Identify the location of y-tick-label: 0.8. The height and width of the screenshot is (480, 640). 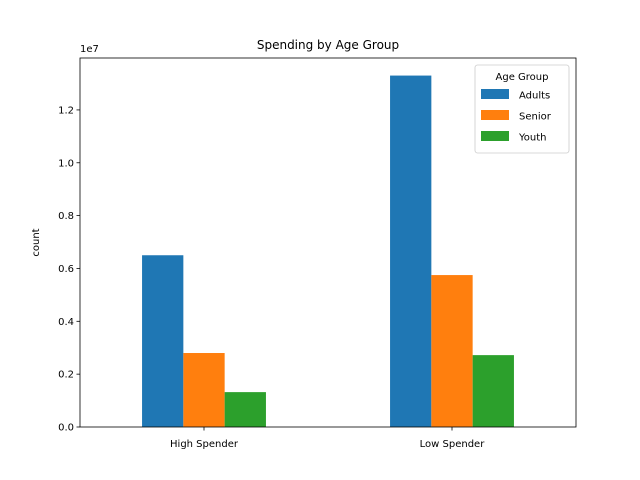
(66, 216).